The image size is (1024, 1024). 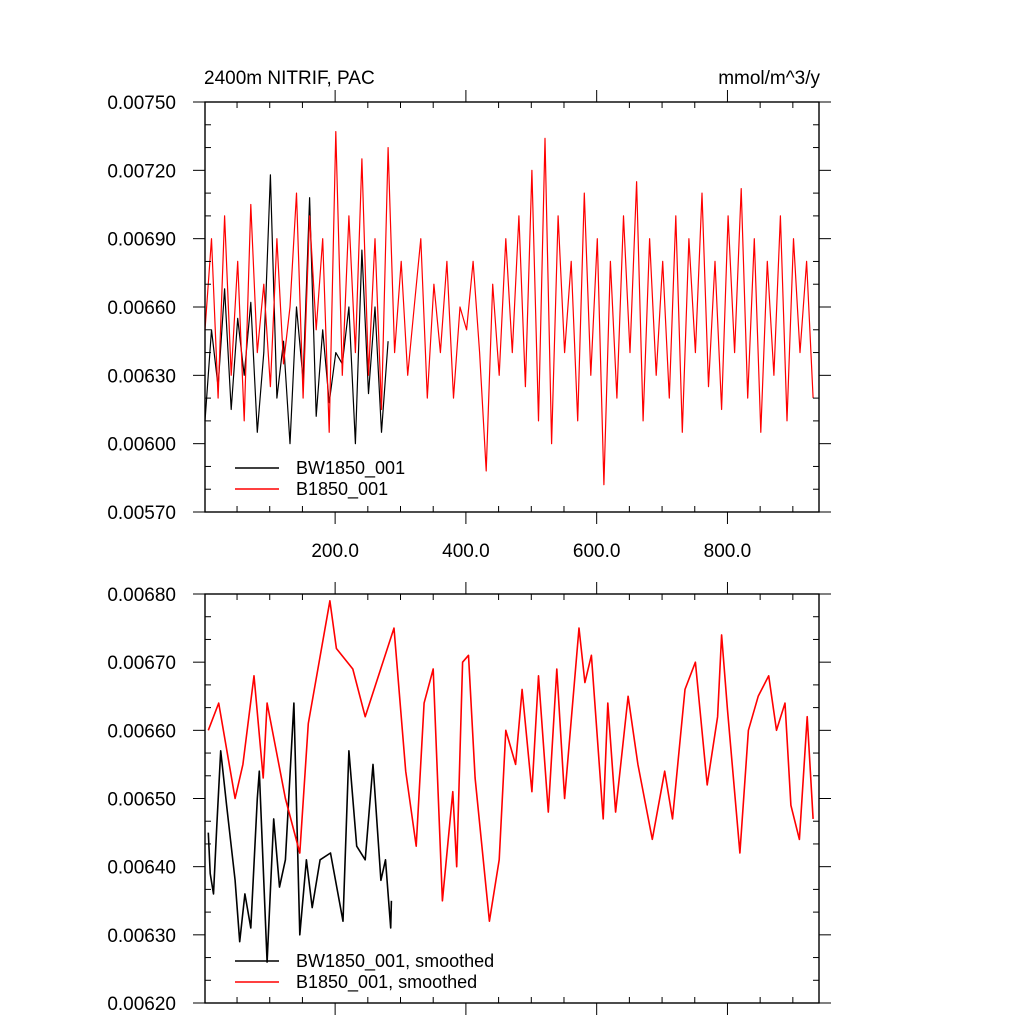 I want to click on y-tick-label: 0.00650, so click(x=141, y=800).